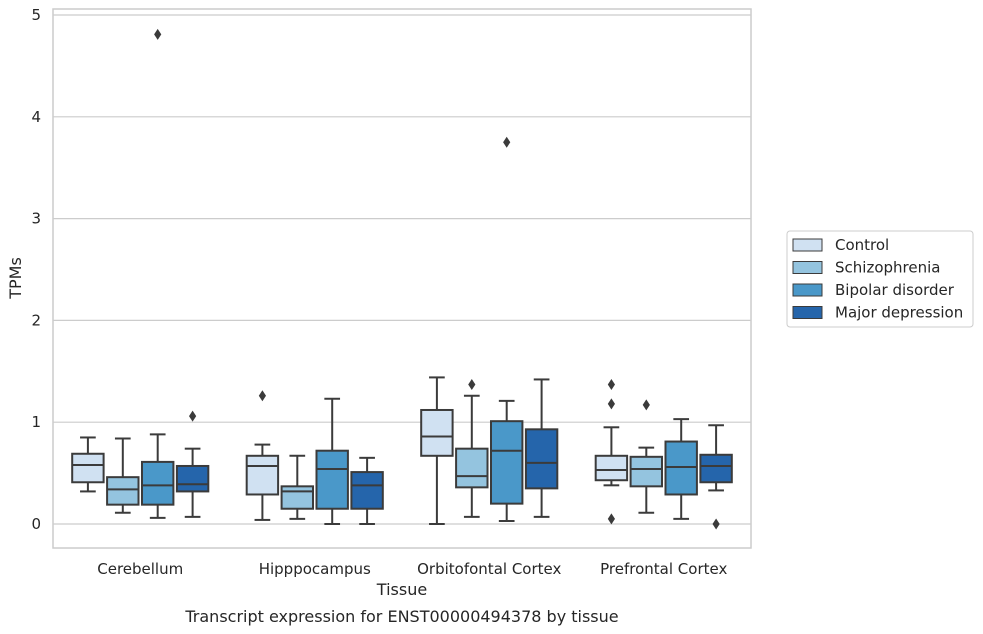  I want to click on legend-label: Schizophrenia, so click(887, 268).